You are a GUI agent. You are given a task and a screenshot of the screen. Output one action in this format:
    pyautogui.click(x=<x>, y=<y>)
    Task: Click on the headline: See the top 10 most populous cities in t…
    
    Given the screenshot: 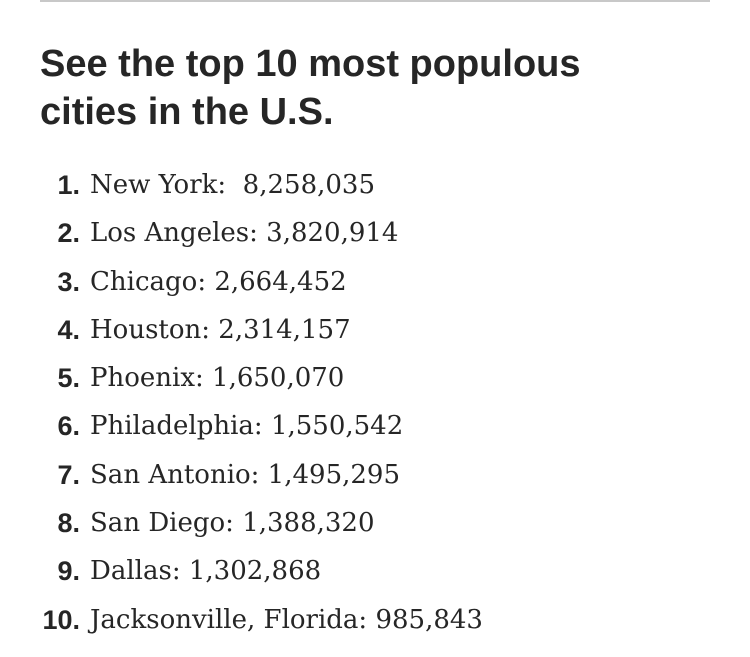 What is the action you would take?
    pyautogui.click(x=310, y=88)
    